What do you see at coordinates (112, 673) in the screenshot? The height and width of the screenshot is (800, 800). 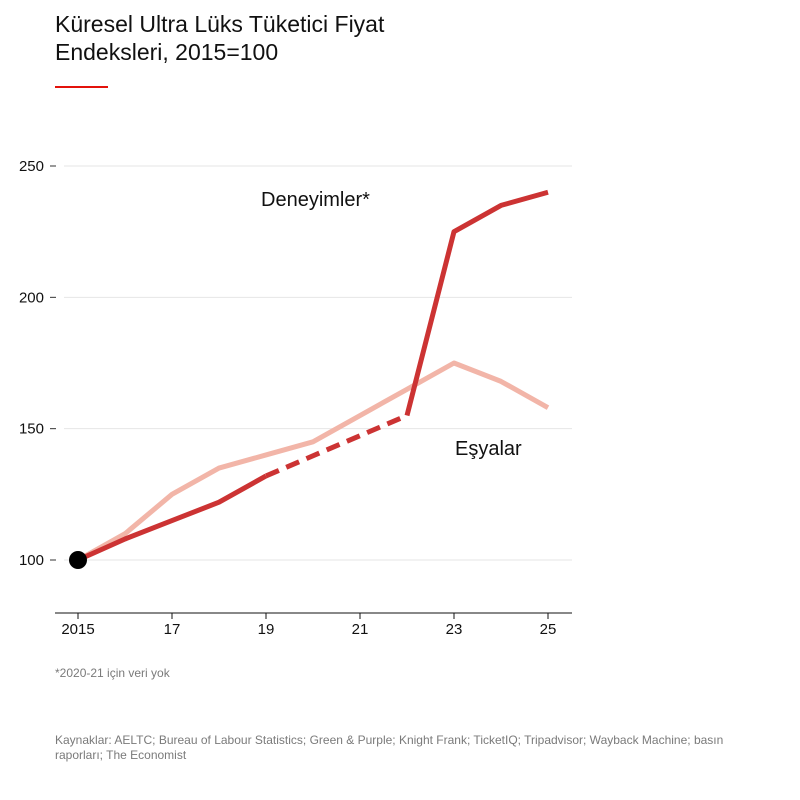 I see `footnote: *2020-21 için veri yok` at bounding box center [112, 673].